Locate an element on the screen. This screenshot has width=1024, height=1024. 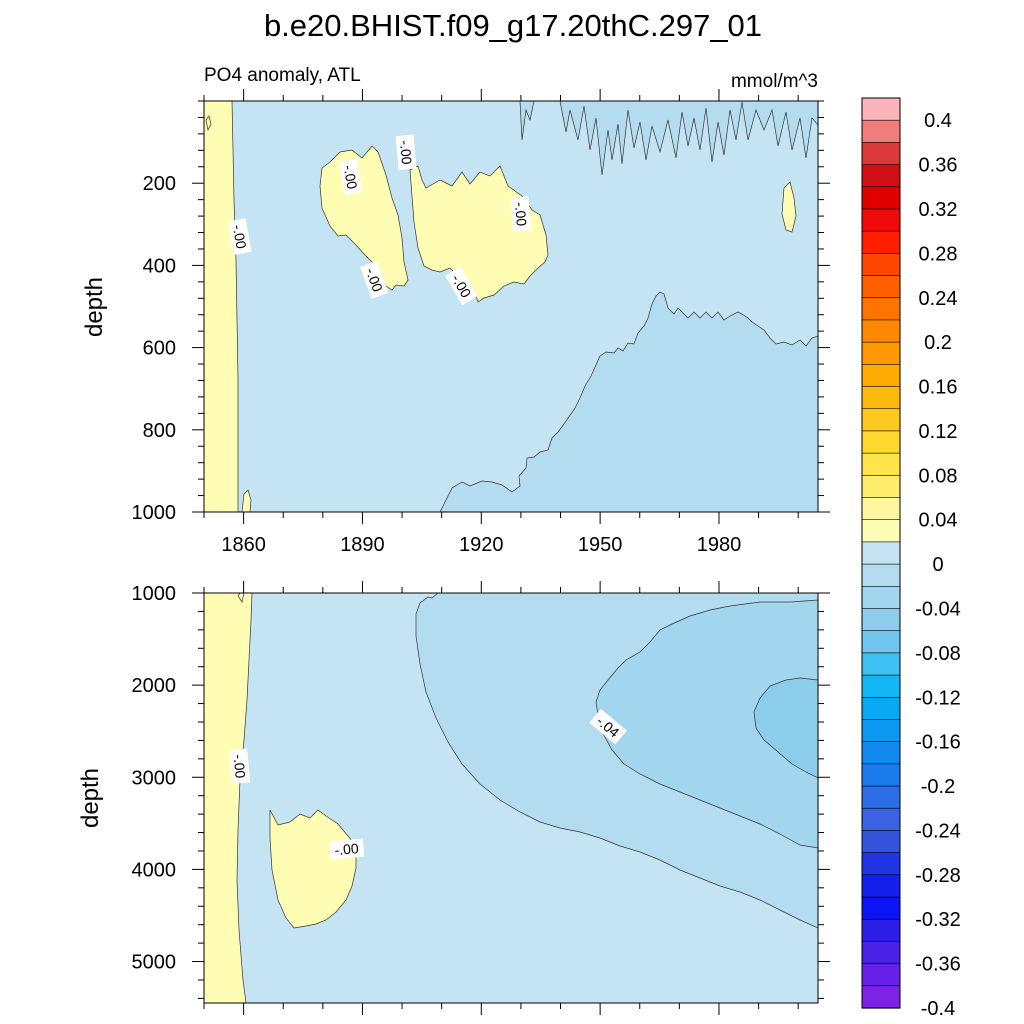
y-tick-label: 800 is located at coordinates (159, 431).